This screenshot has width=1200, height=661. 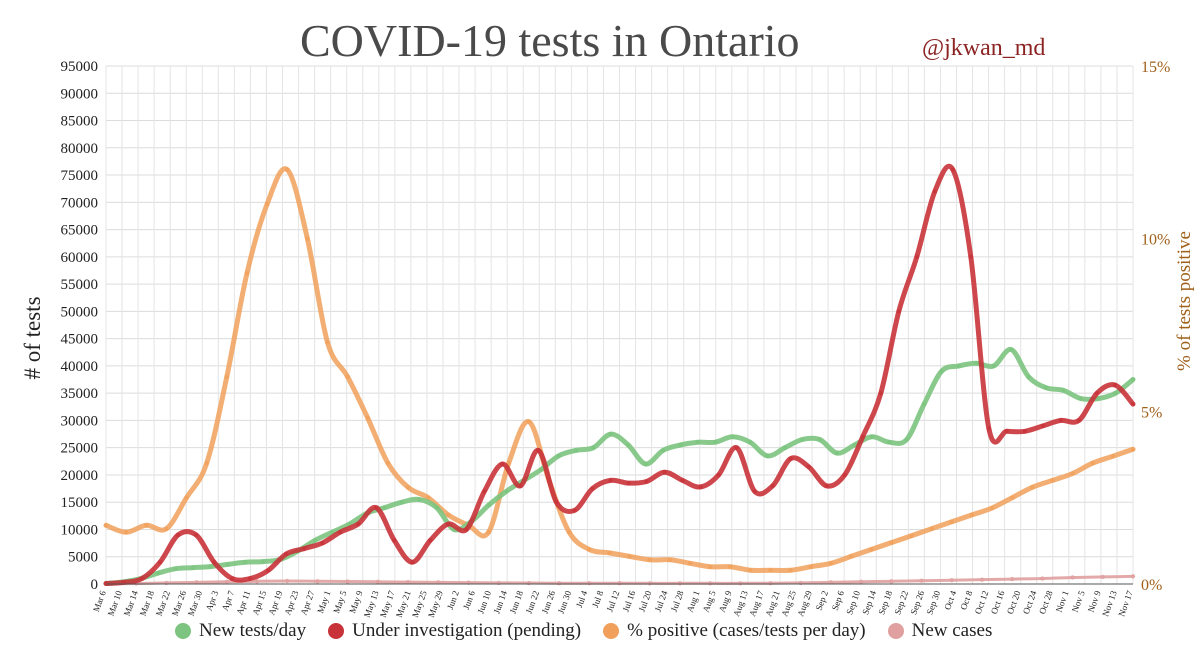 What do you see at coordinates (950, 600) in the screenshot?
I see `x-tick-label: Oct 4` at bounding box center [950, 600].